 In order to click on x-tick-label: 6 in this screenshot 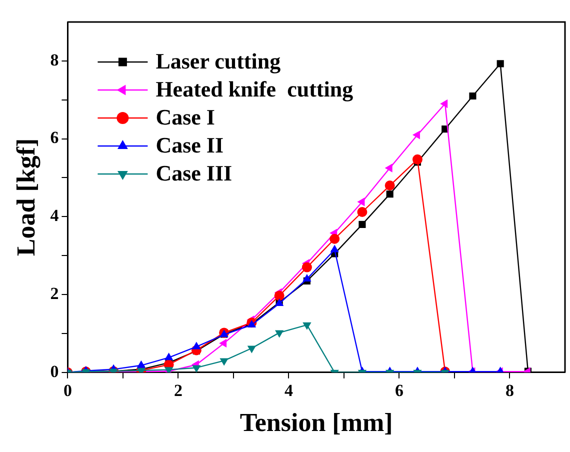, I will do `click(399, 390)`.